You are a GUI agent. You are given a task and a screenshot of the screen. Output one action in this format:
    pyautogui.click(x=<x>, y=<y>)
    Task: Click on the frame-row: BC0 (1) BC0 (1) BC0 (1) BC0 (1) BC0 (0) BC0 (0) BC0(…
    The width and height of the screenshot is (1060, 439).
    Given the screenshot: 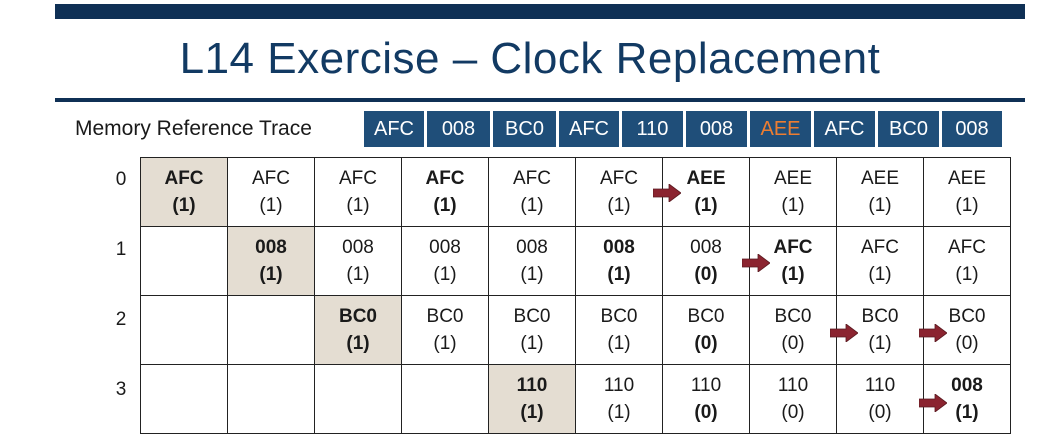 What is the action you would take?
    pyautogui.click(x=575, y=330)
    